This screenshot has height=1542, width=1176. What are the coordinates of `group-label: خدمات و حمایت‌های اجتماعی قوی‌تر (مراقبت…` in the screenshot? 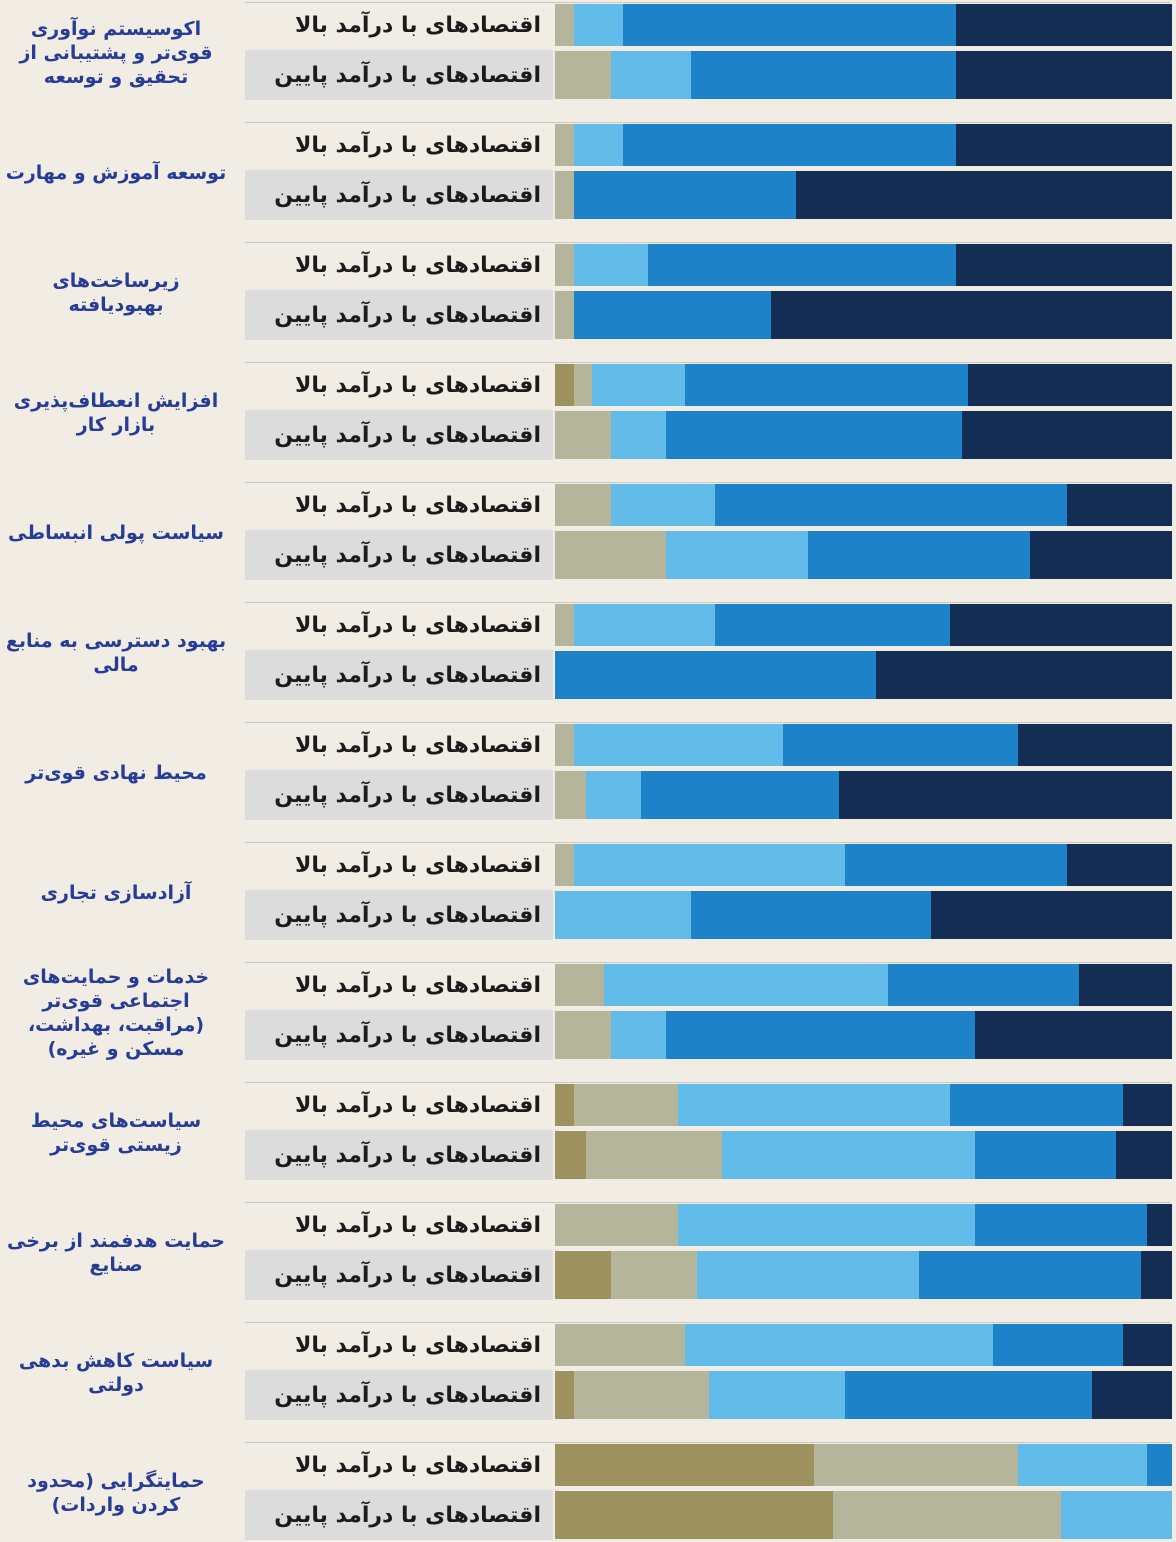 It's located at (116, 1013).